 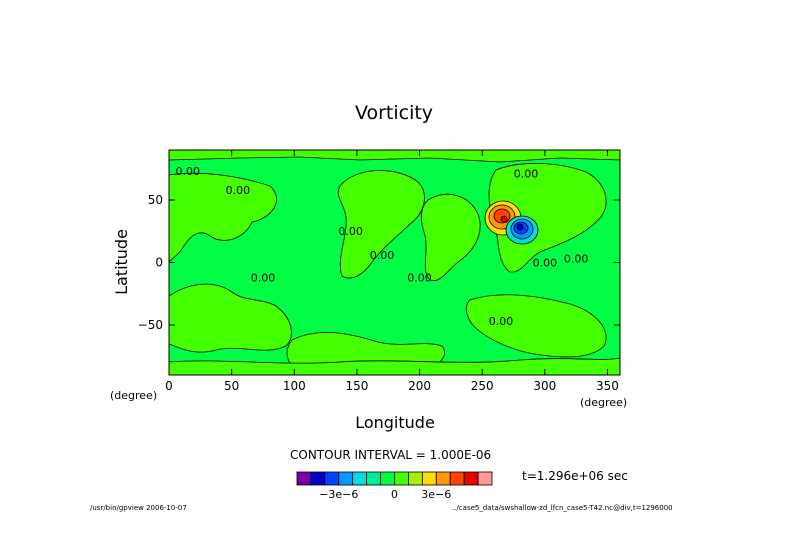 I want to click on time-text: t=1.296e+06 sec, so click(x=575, y=476).